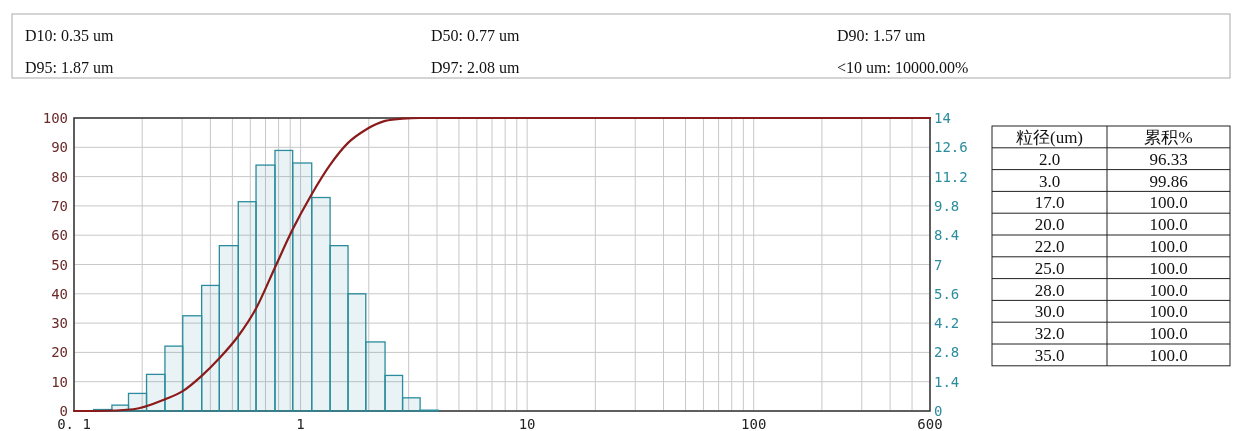 The width and height of the screenshot is (1238, 431). Describe the element at coordinates (1049, 203) in the screenshot. I see `text: 17.0` at that location.